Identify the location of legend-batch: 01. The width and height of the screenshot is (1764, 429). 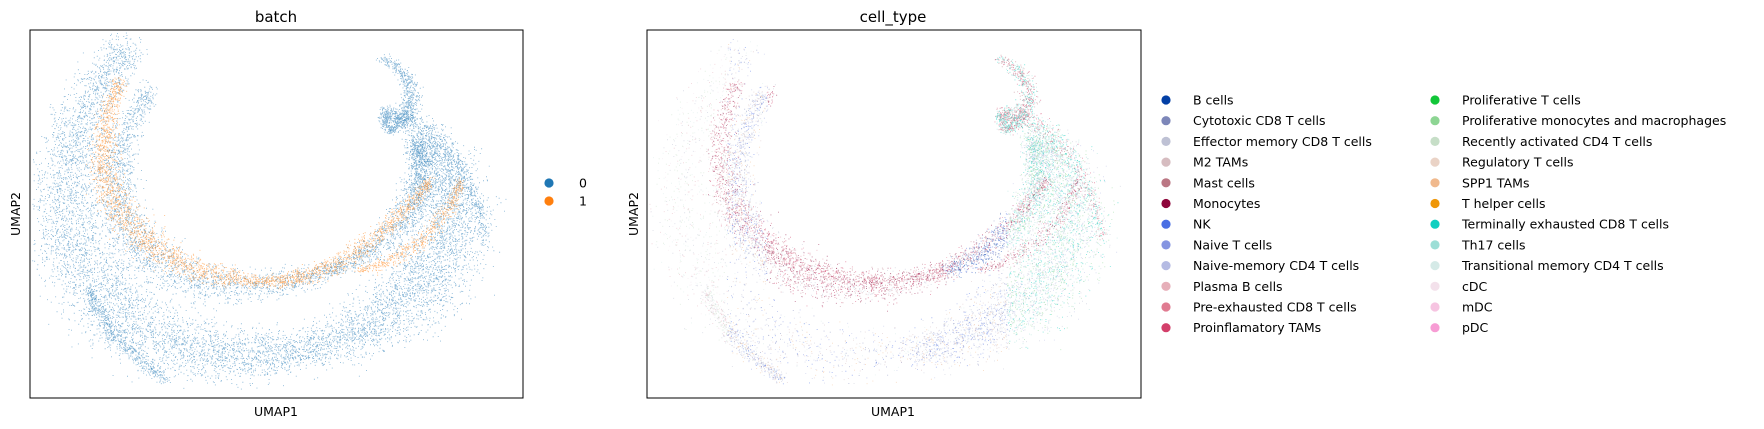
(565, 192).